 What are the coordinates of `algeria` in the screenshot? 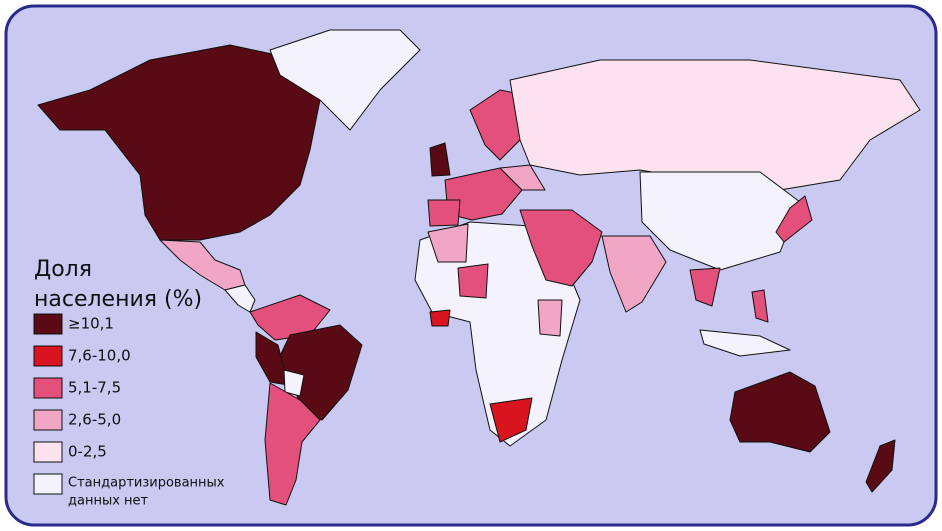 It's located at (448, 243).